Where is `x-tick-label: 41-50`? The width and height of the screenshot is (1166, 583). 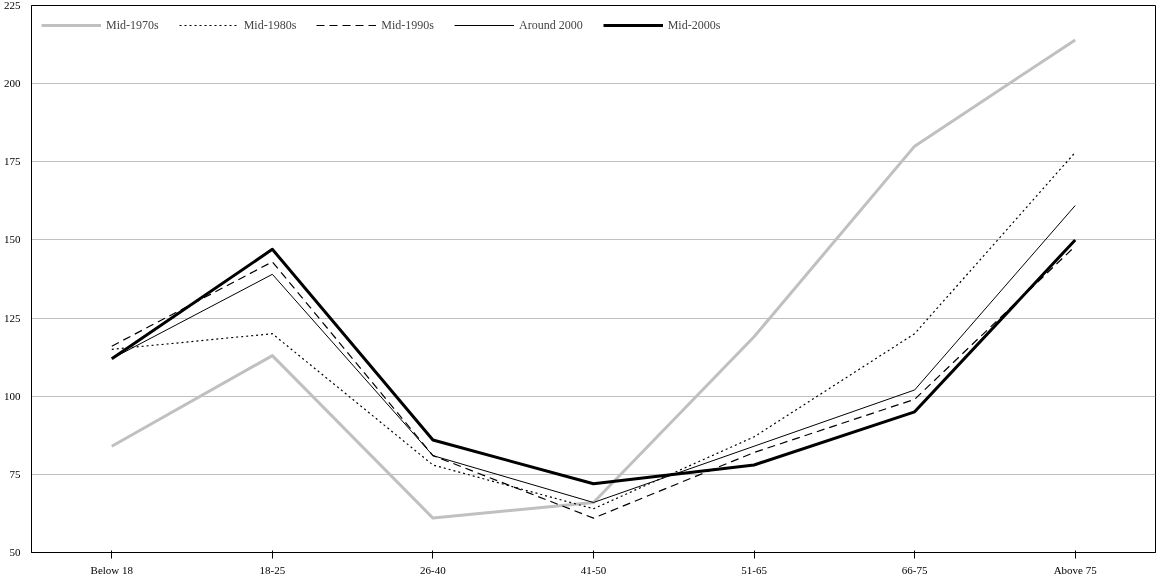
x-tick-label: 41-50 is located at coordinates (593, 569).